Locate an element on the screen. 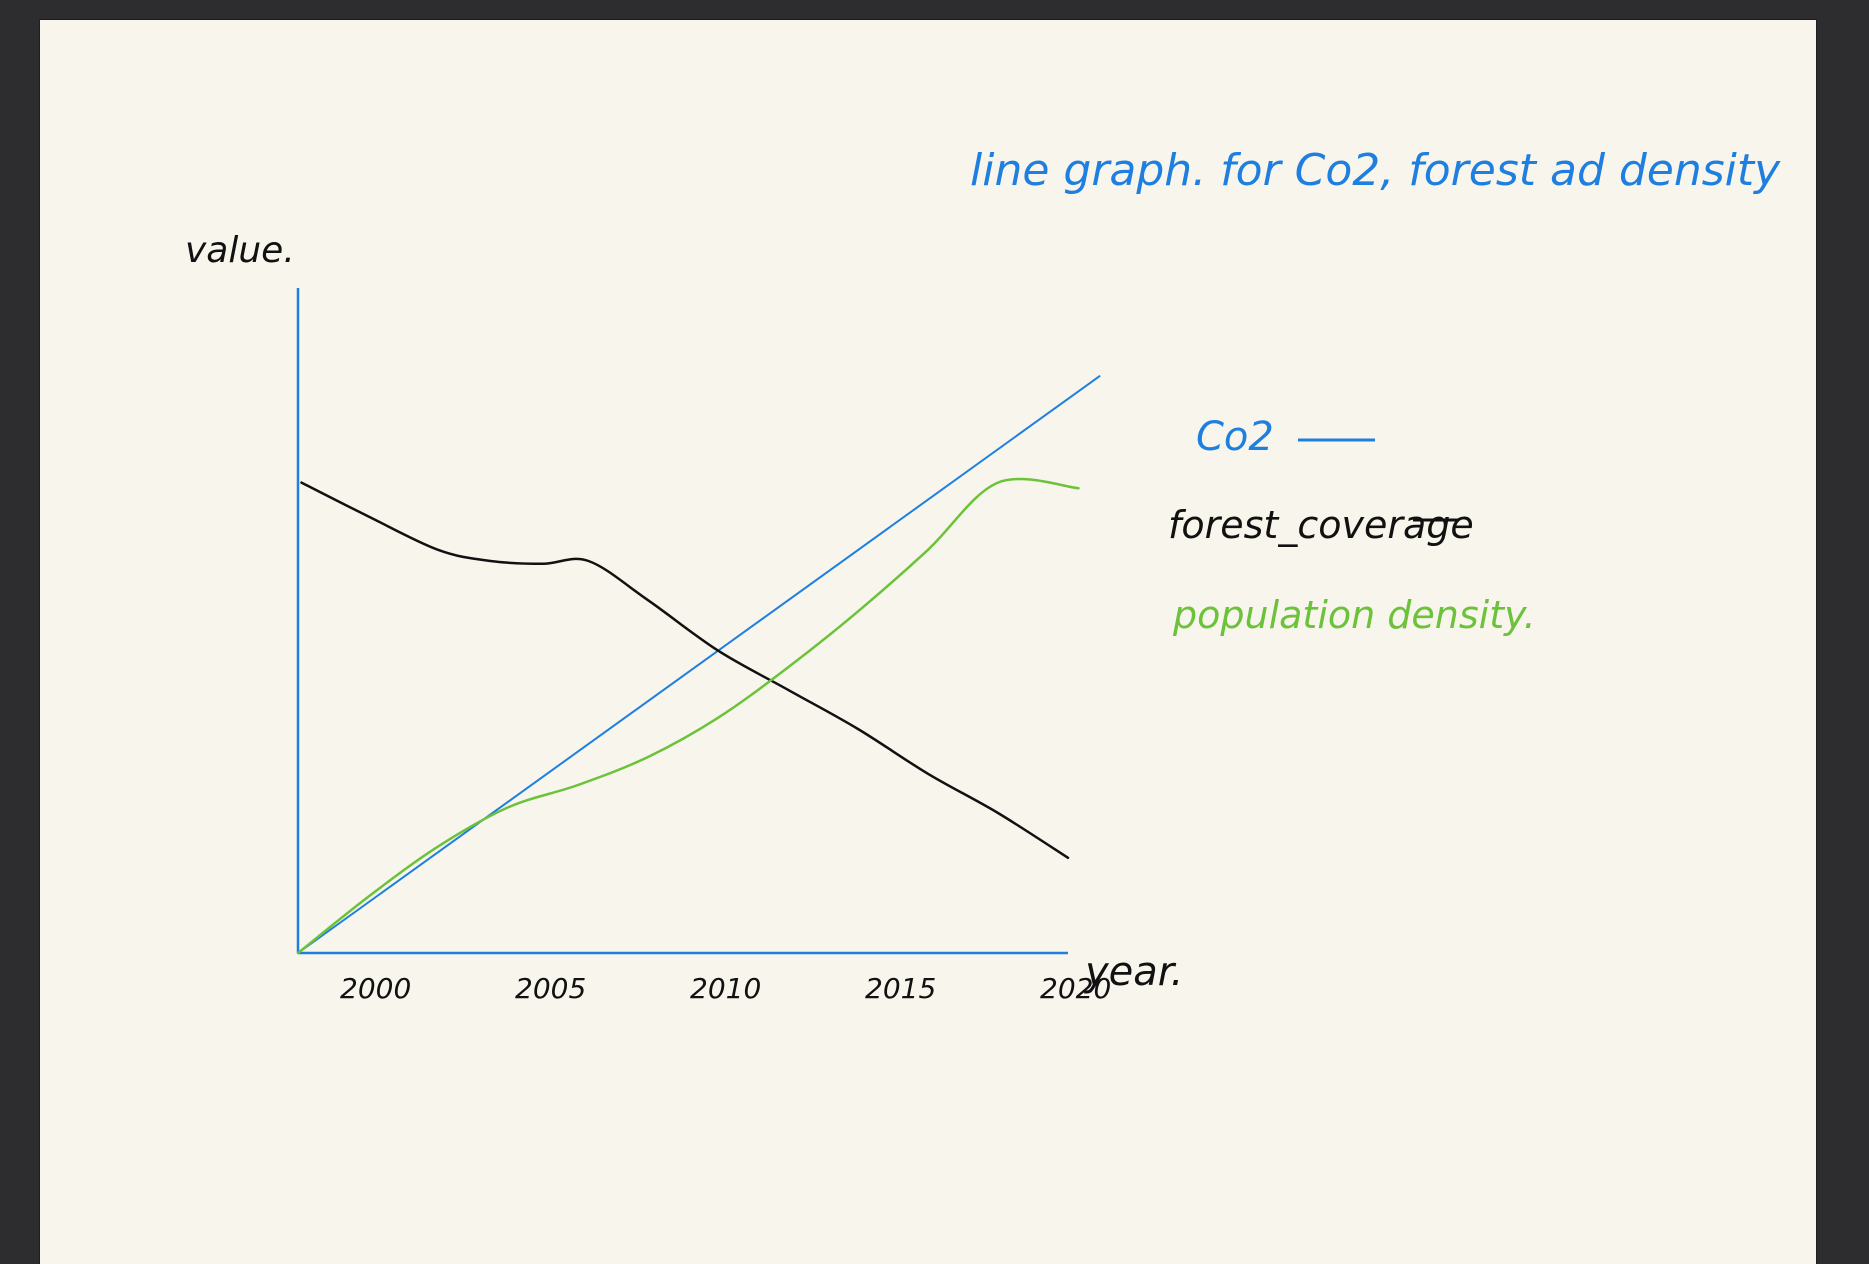 The width and height of the screenshot is (1869, 1264). legend: Co2 forest_coverage population density. is located at coordinates (1352, 525).